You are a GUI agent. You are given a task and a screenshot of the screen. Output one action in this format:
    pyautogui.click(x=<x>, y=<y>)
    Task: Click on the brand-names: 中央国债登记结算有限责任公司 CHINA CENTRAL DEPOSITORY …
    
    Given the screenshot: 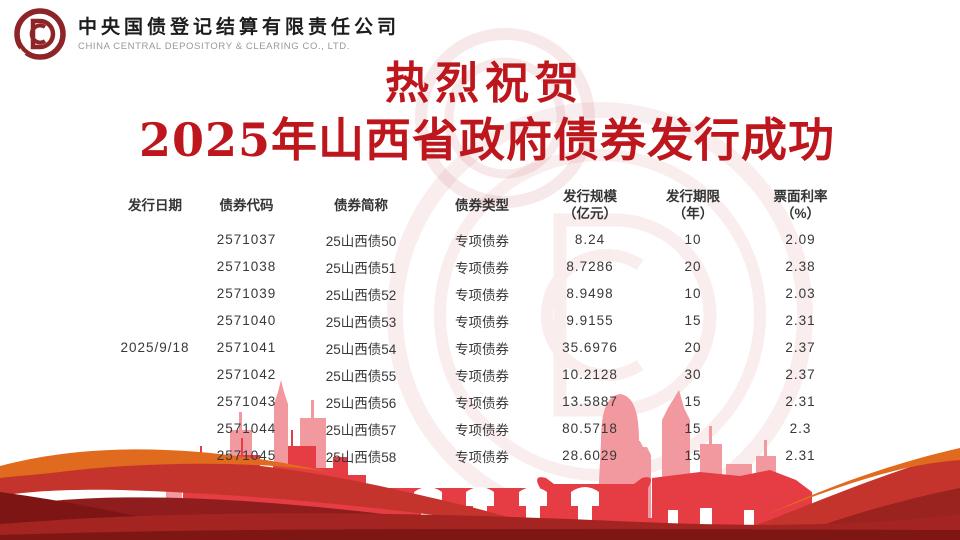 What is the action you would take?
    pyautogui.click(x=239, y=34)
    